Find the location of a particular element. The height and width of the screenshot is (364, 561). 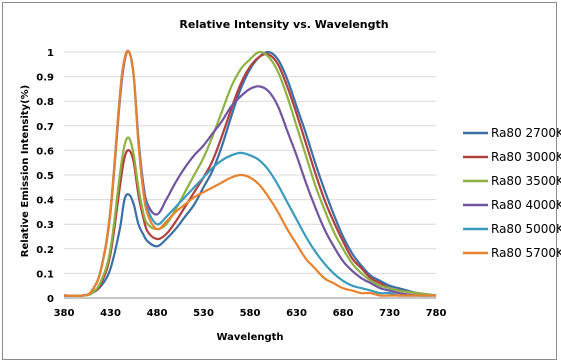

y-tick-label: 0.2 is located at coordinates (45, 250).